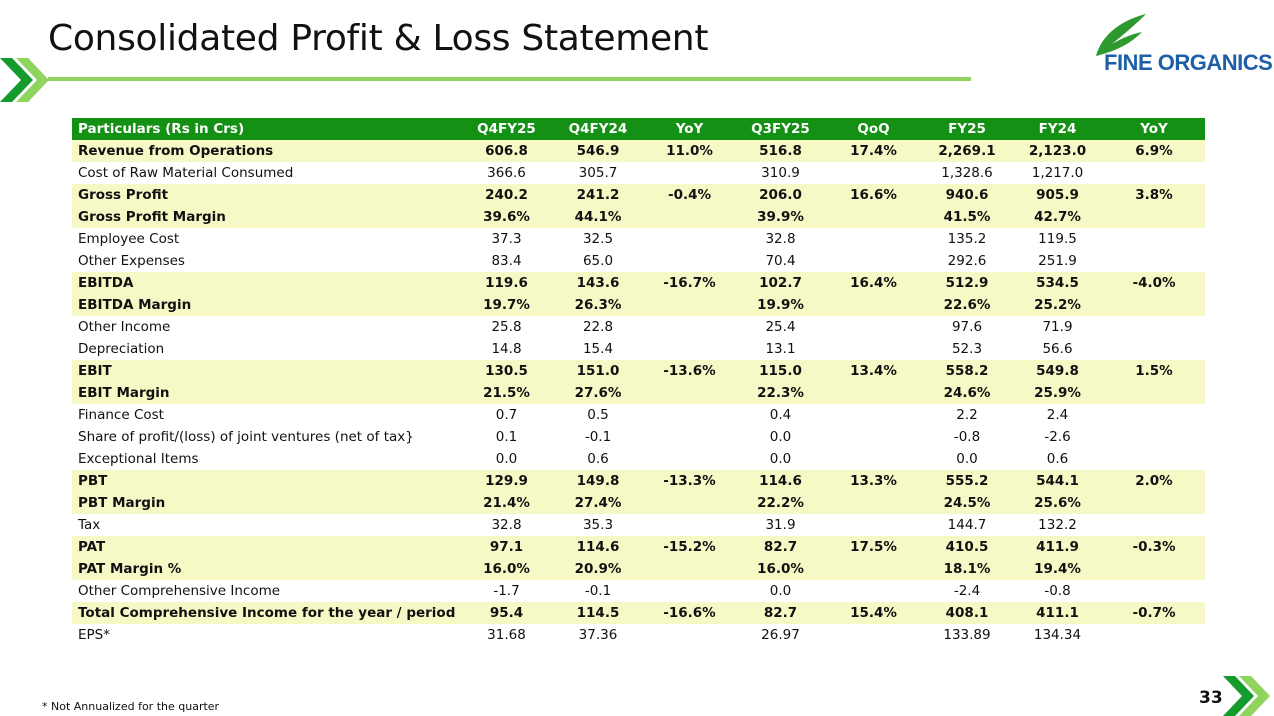 The image size is (1274, 716). I want to click on table-cell: -13.6%, so click(689, 371).